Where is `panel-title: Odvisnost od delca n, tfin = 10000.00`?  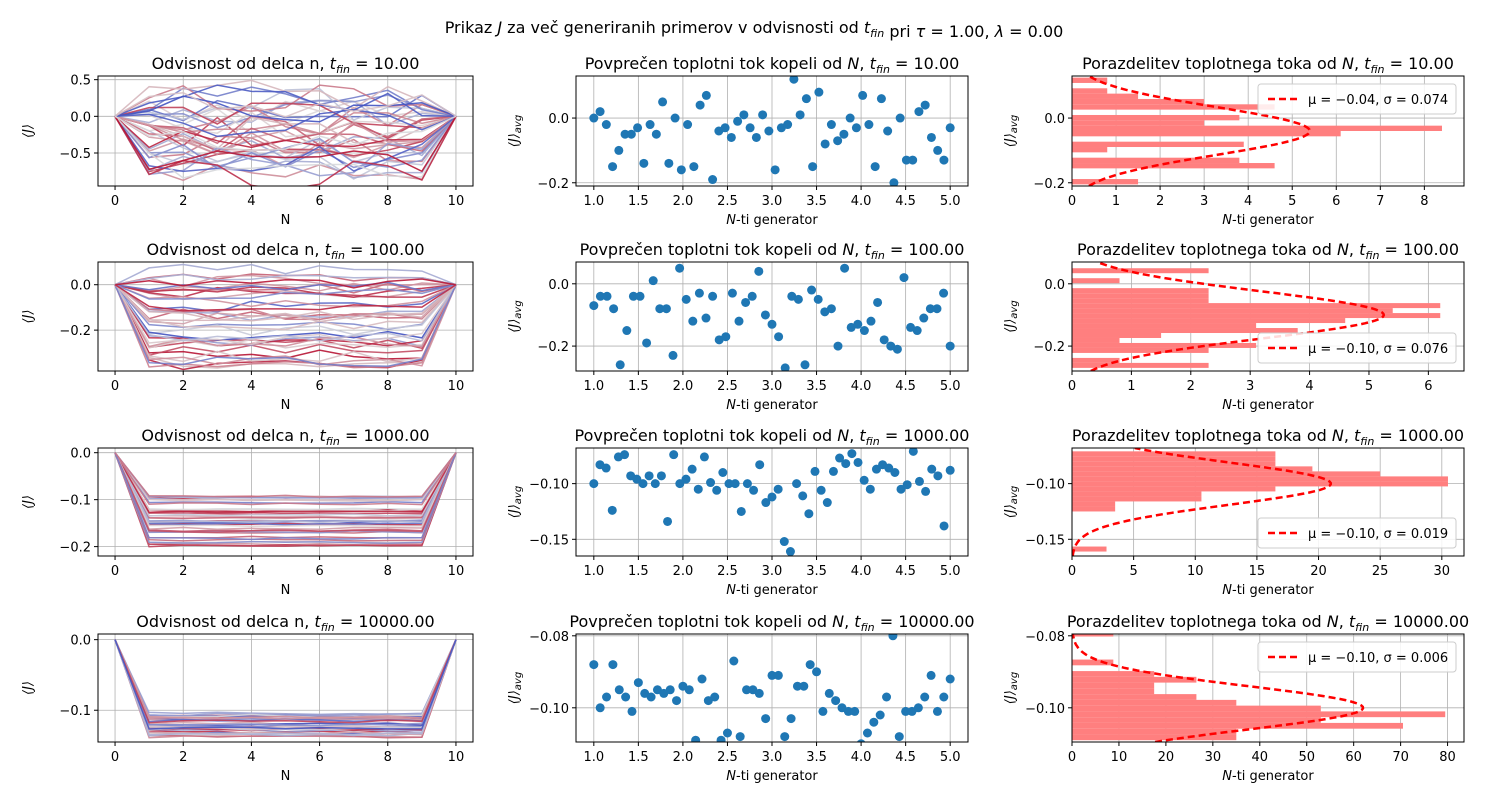 panel-title: Odvisnost od delca n, tfin = 10000.00 is located at coordinates (285, 623).